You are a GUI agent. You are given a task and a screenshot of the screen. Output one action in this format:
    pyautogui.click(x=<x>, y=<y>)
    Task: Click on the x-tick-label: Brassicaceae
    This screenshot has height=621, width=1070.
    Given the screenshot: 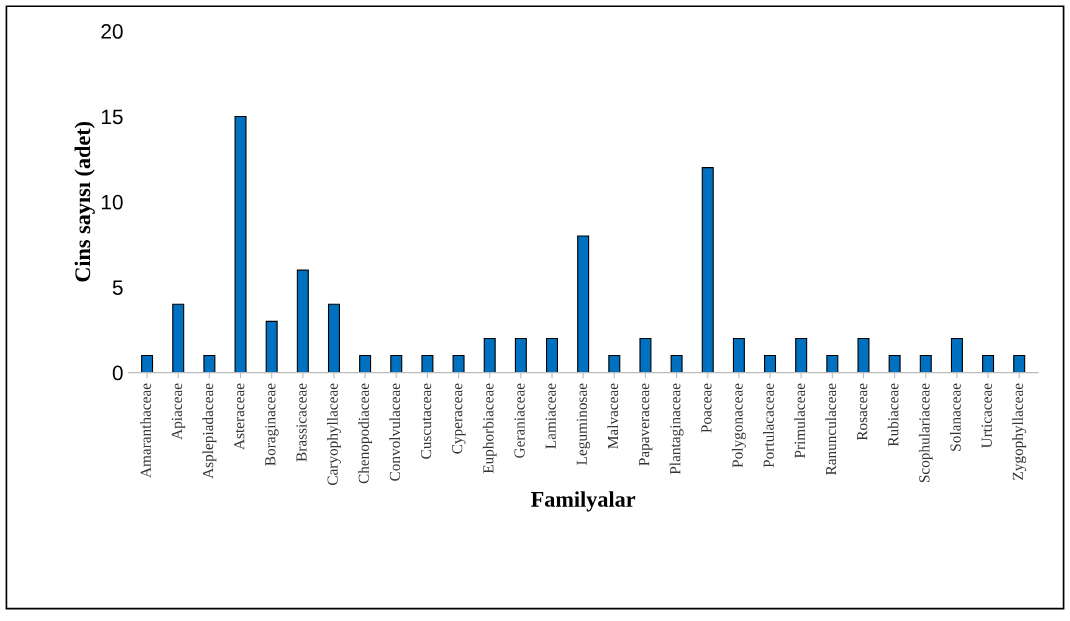 What is the action you would take?
    pyautogui.click(x=301, y=422)
    